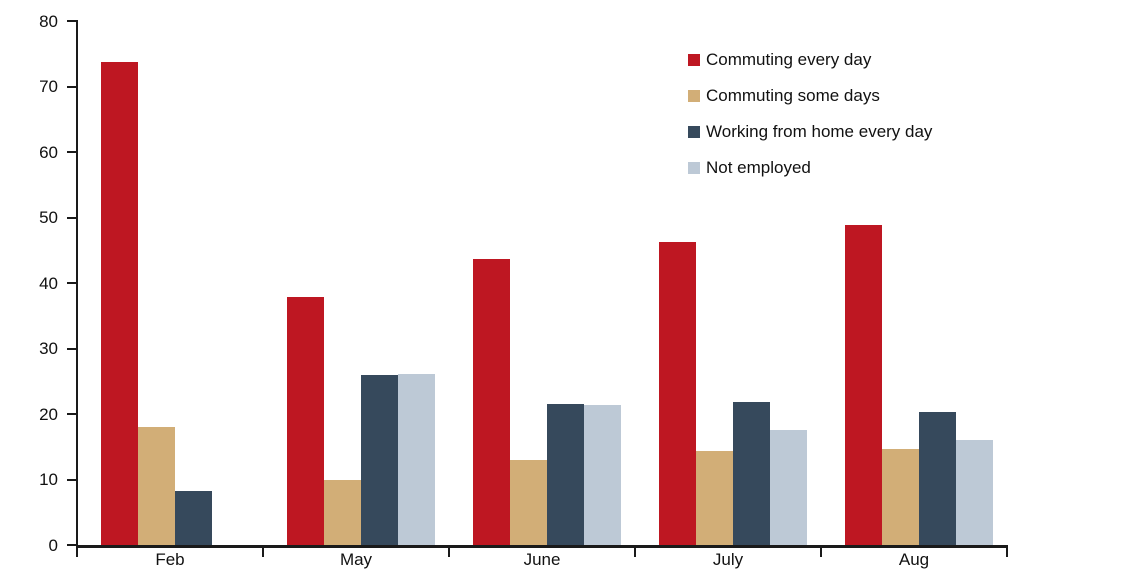  What do you see at coordinates (542, 546) in the screenshot?
I see `x-axis-line` at bounding box center [542, 546].